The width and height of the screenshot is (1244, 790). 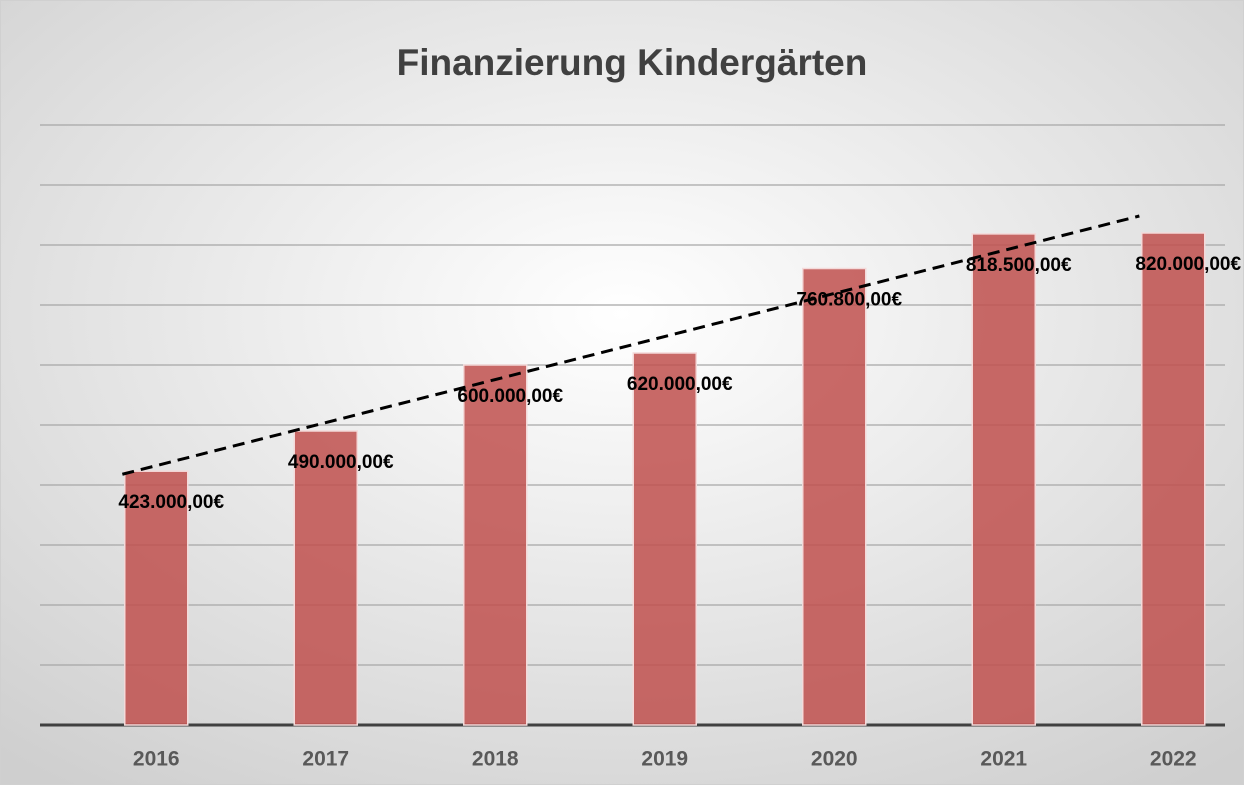 I want to click on data-label: 818.500,00€, so click(x=1019, y=265).